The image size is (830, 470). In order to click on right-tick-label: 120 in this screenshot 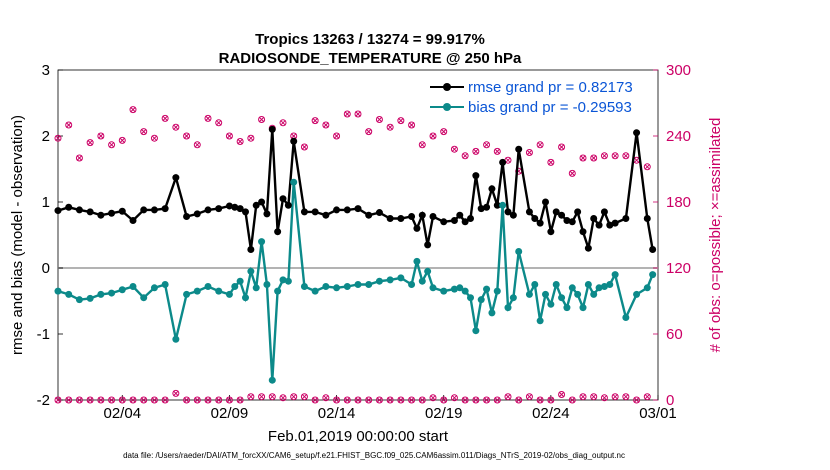, I will do `click(678, 268)`.